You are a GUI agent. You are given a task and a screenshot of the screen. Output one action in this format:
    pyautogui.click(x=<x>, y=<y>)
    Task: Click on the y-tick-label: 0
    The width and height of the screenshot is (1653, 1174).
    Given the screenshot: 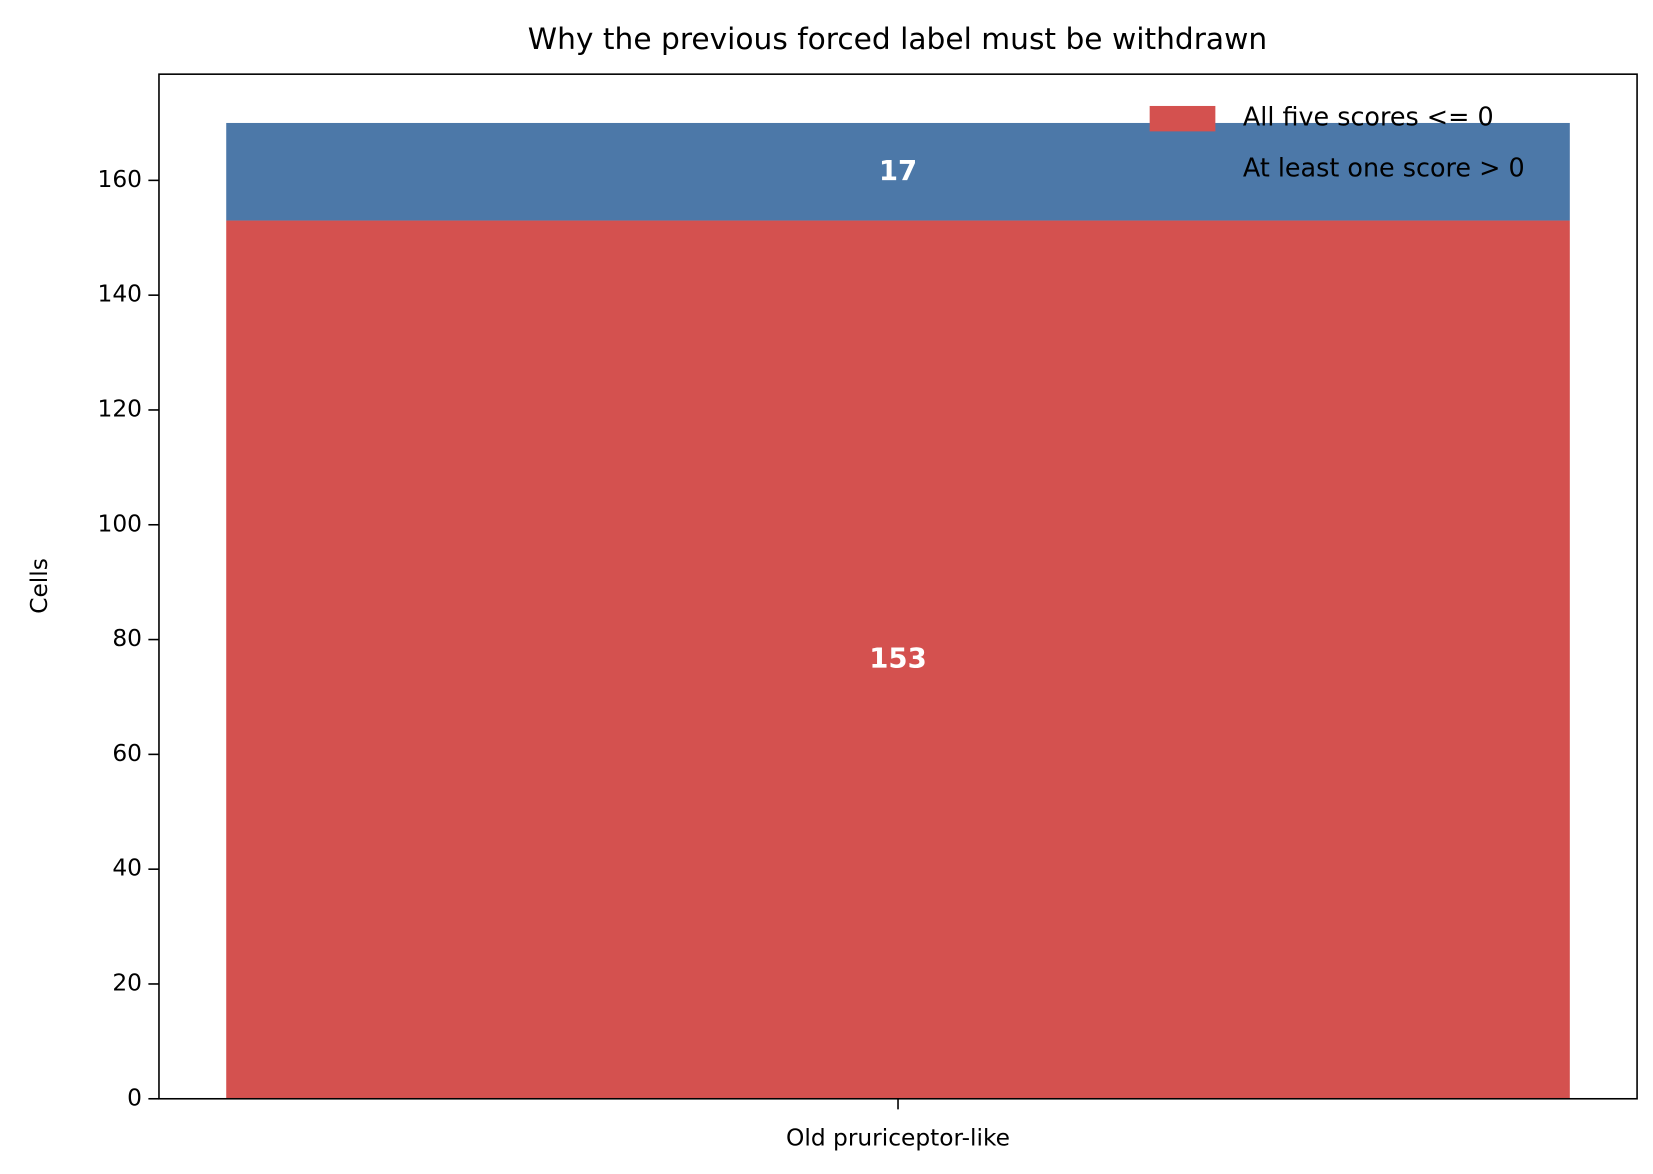 What is the action you would take?
    pyautogui.click(x=134, y=1097)
    